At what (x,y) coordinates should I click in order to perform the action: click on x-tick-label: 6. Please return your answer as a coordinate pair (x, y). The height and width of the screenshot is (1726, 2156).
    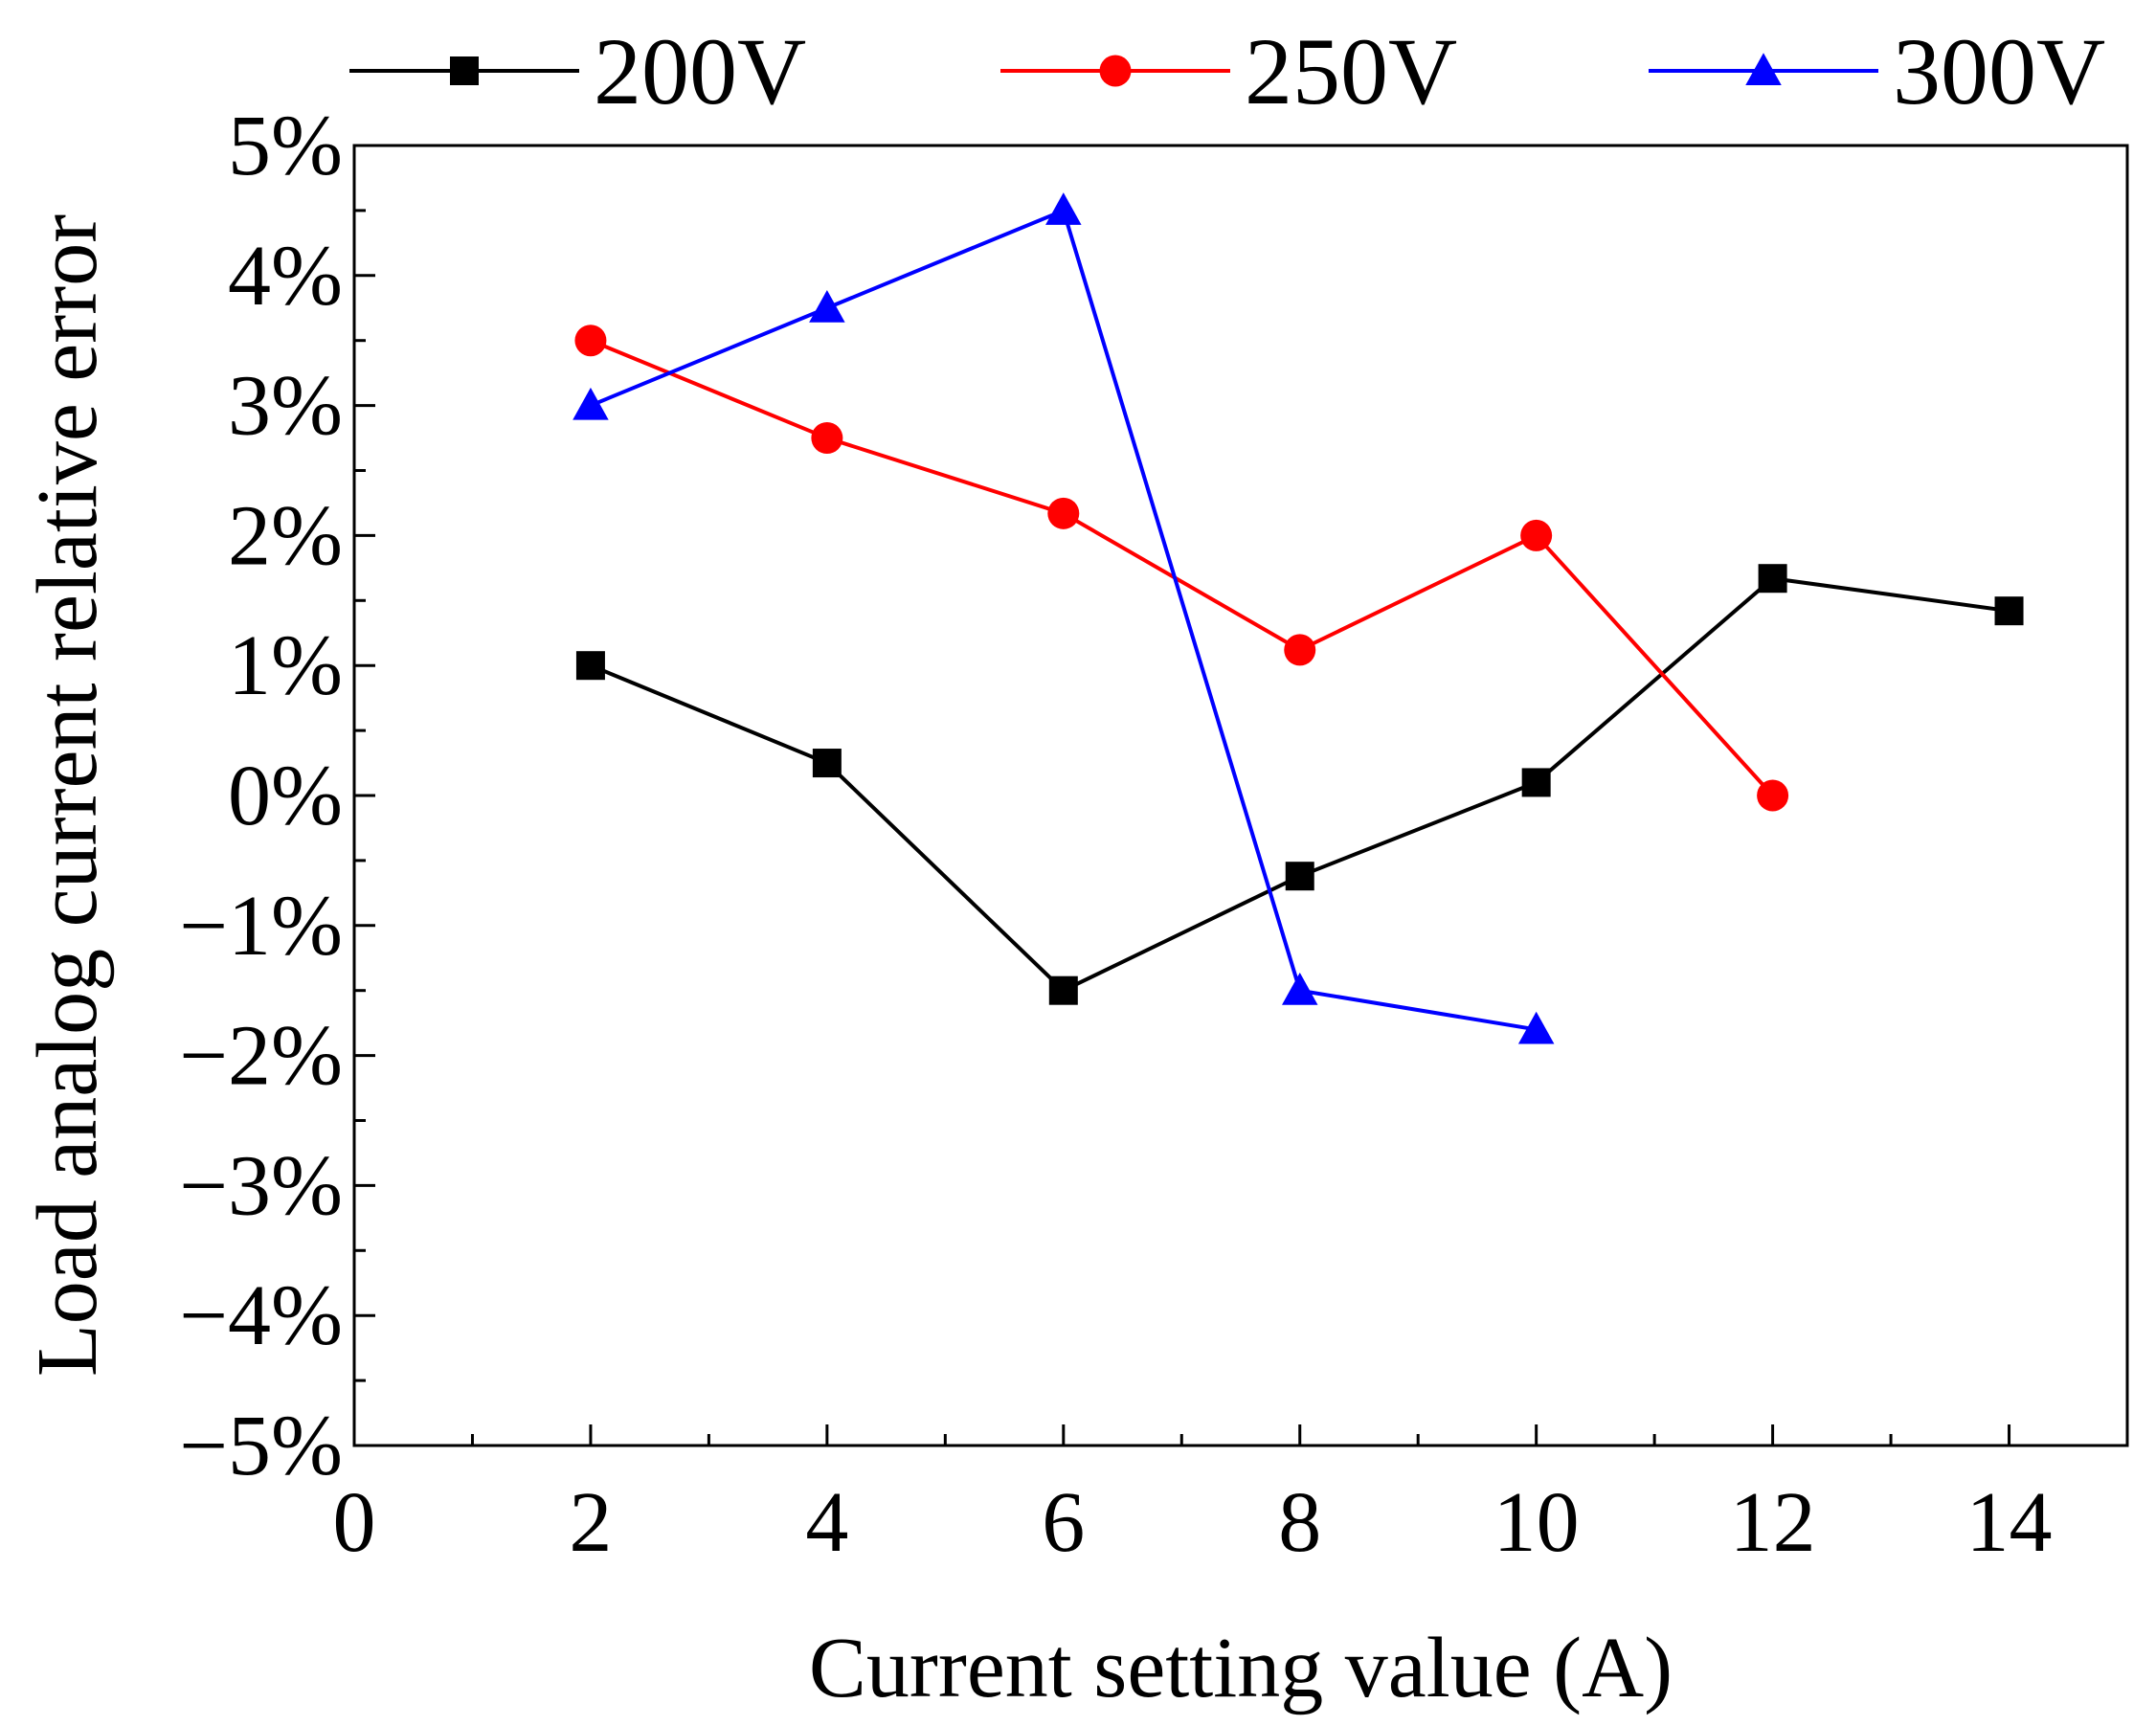
    Looking at the image, I should click on (1064, 1523).